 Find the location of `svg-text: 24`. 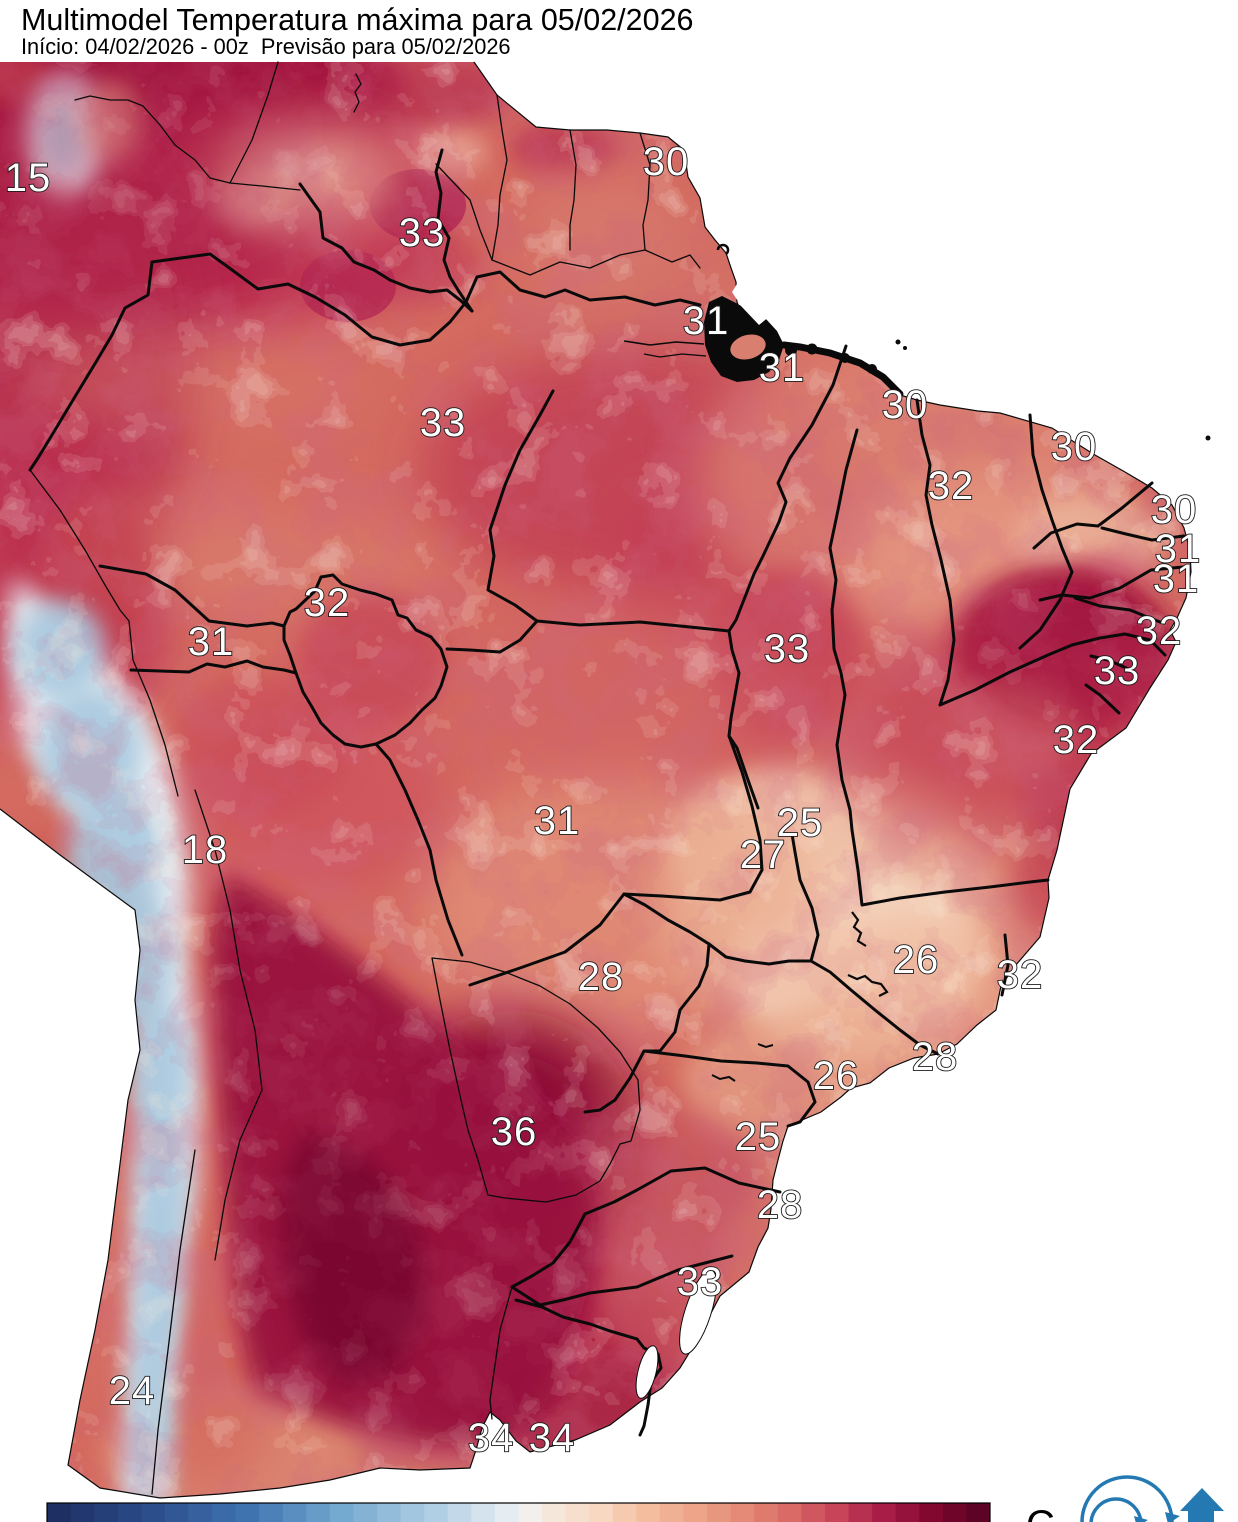

svg-text: 24 is located at coordinates (132, 1391).